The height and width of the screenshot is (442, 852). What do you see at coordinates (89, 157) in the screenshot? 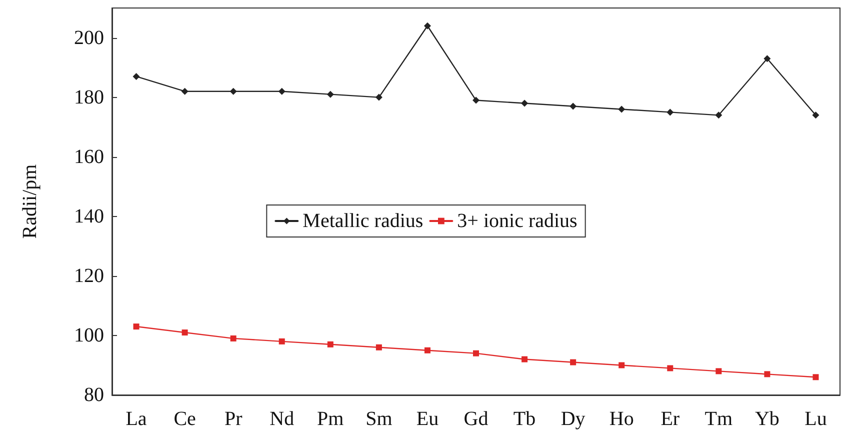
I see `y-tick-label: 160` at bounding box center [89, 157].